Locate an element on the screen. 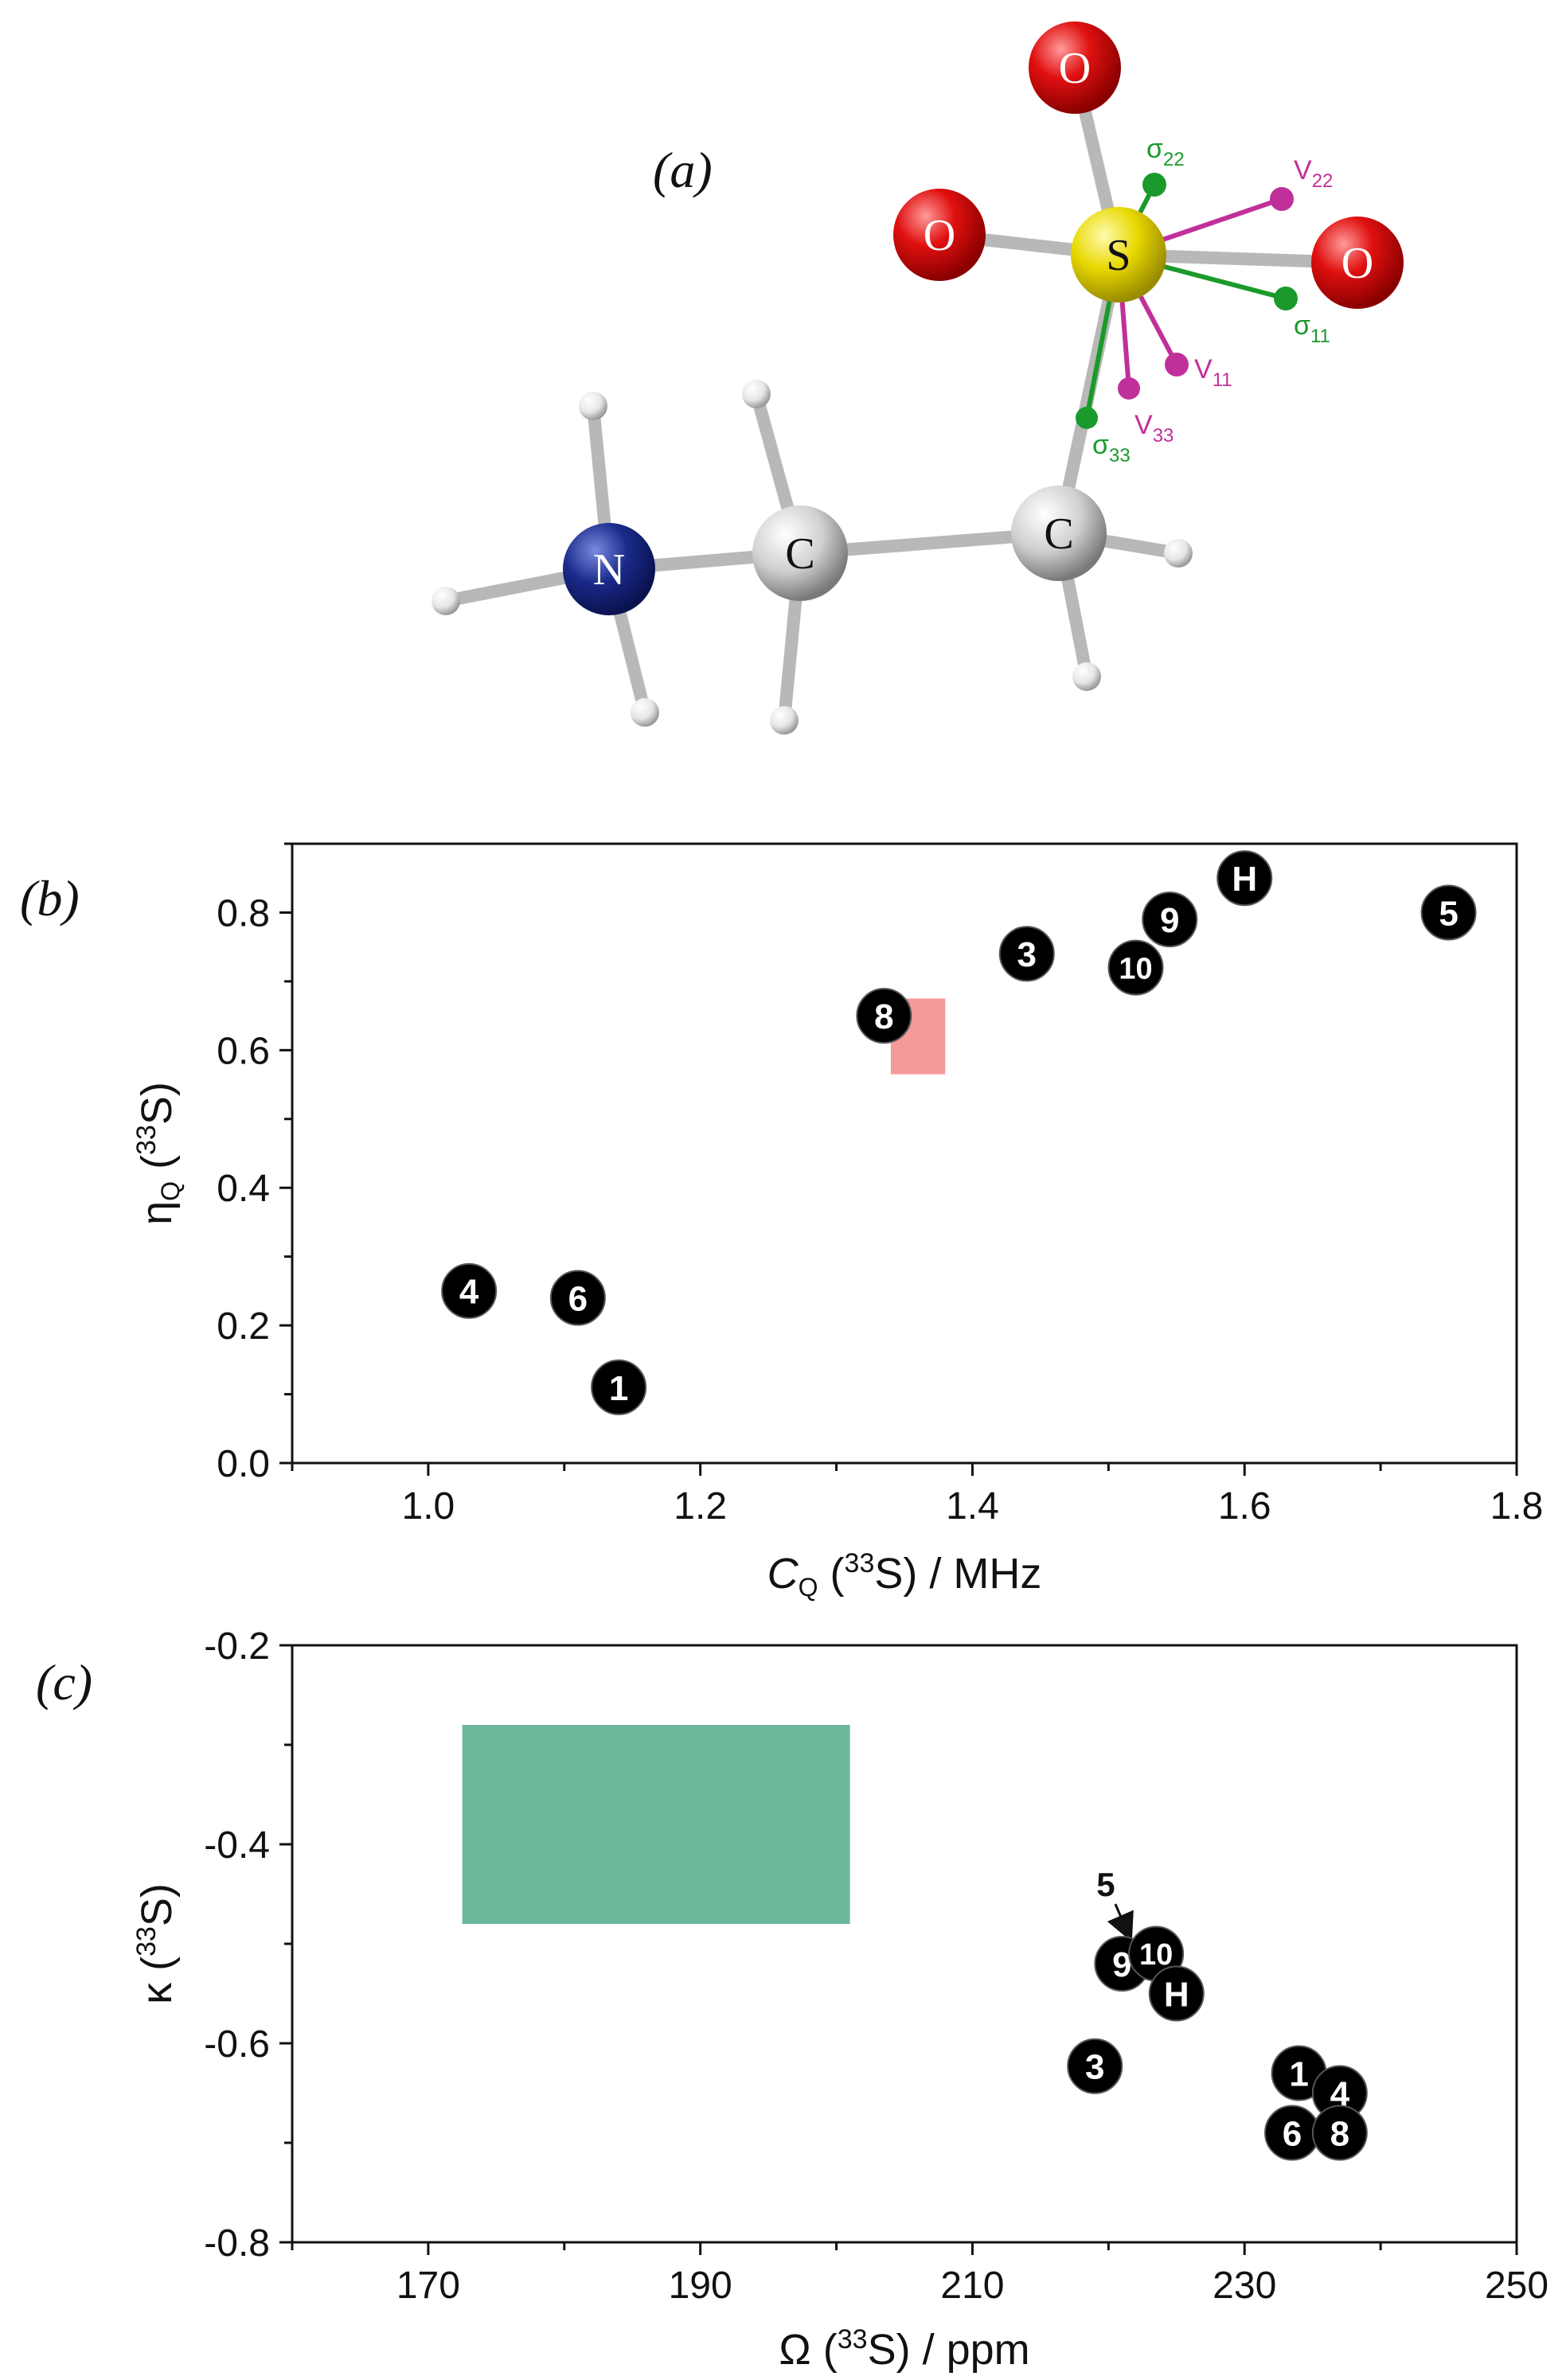 The image size is (1566, 2380). data-point-label: 10 is located at coordinates (1135, 969).